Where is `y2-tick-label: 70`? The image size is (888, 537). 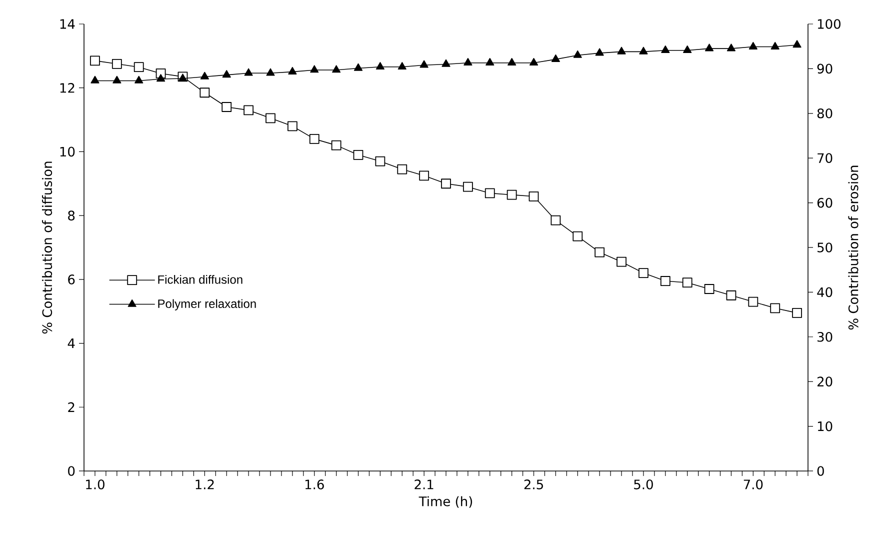 y2-tick-label: 70 is located at coordinates (825, 158).